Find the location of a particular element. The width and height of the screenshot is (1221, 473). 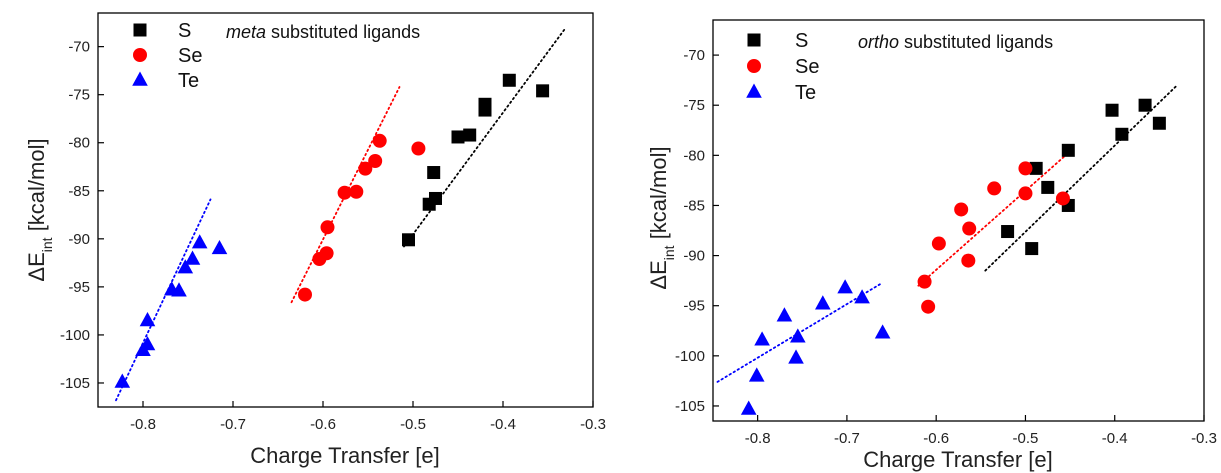

panel-title-italic: meta is located at coordinates (246, 32).